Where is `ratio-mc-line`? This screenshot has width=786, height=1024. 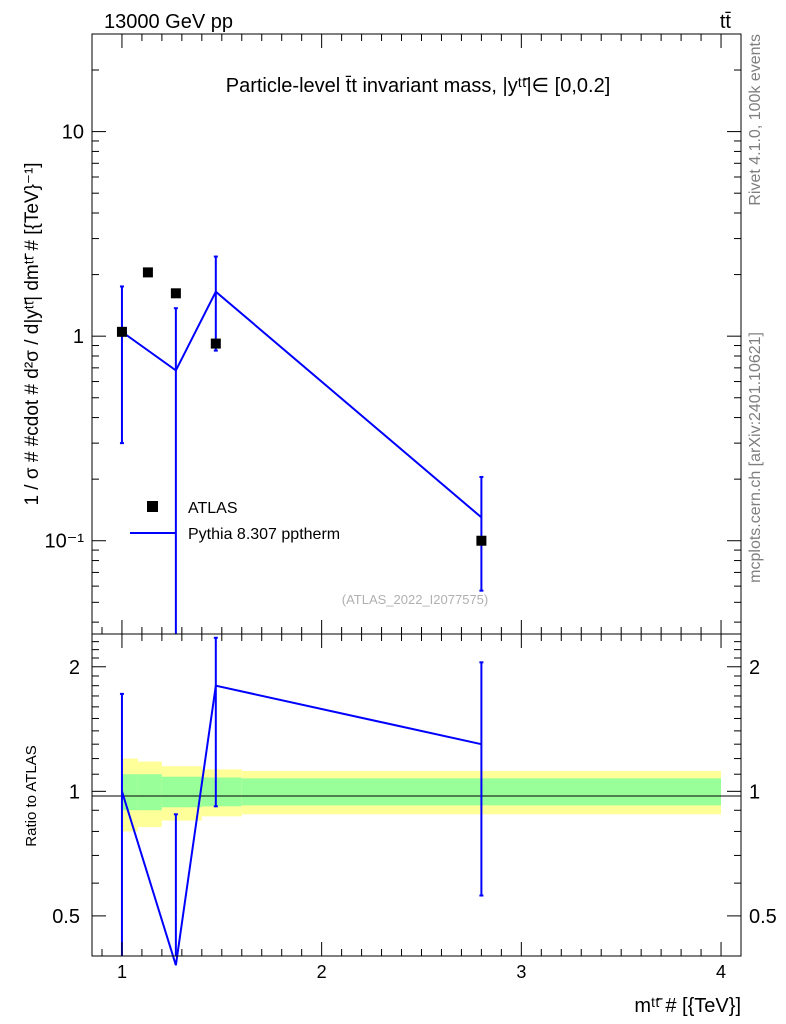 ratio-mc-line is located at coordinates (301, 825).